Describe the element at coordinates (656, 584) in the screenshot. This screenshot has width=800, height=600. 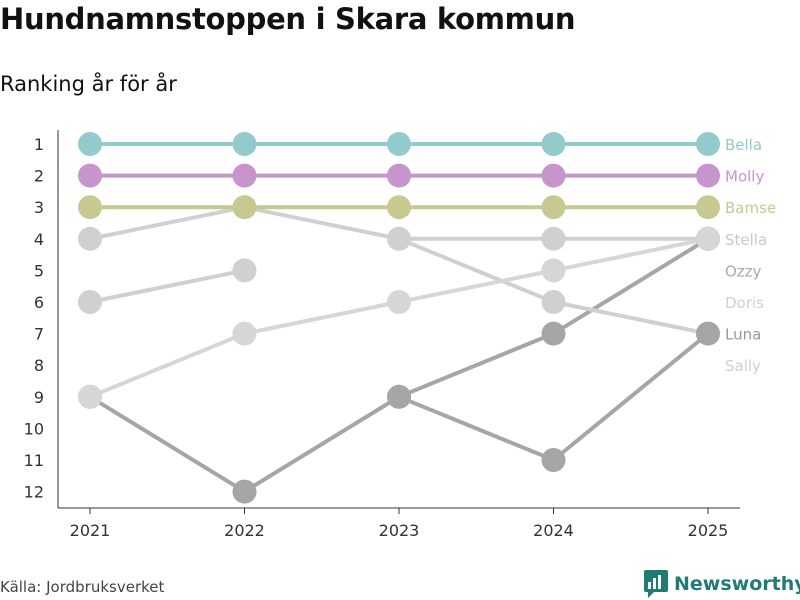
I see `newsworthy-logo-icon` at that location.